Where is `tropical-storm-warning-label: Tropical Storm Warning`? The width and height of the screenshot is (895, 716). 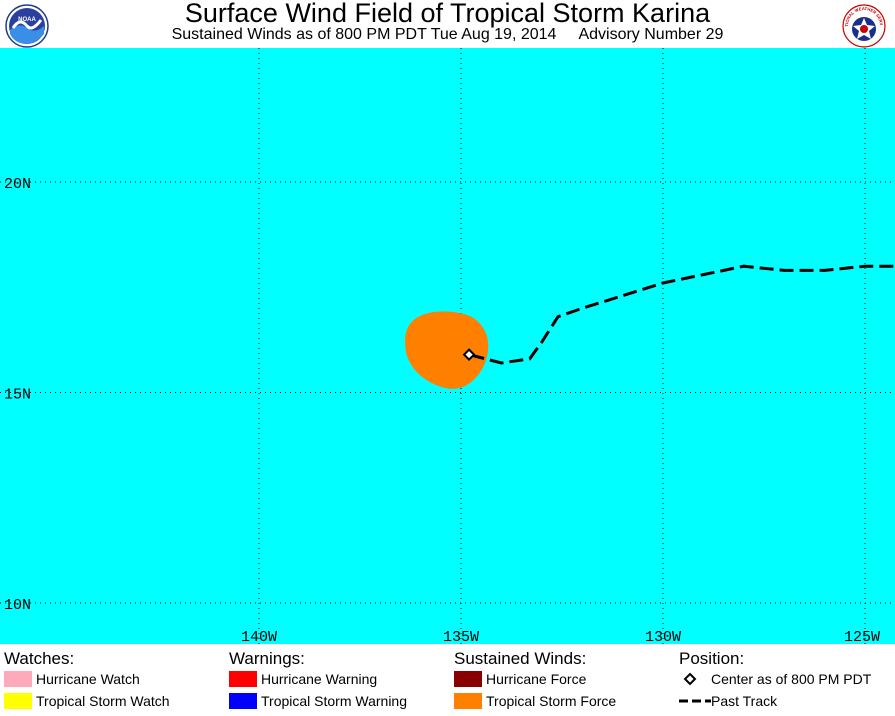
tropical-storm-warning-label: Tropical Storm Warning is located at coordinates (334, 701).